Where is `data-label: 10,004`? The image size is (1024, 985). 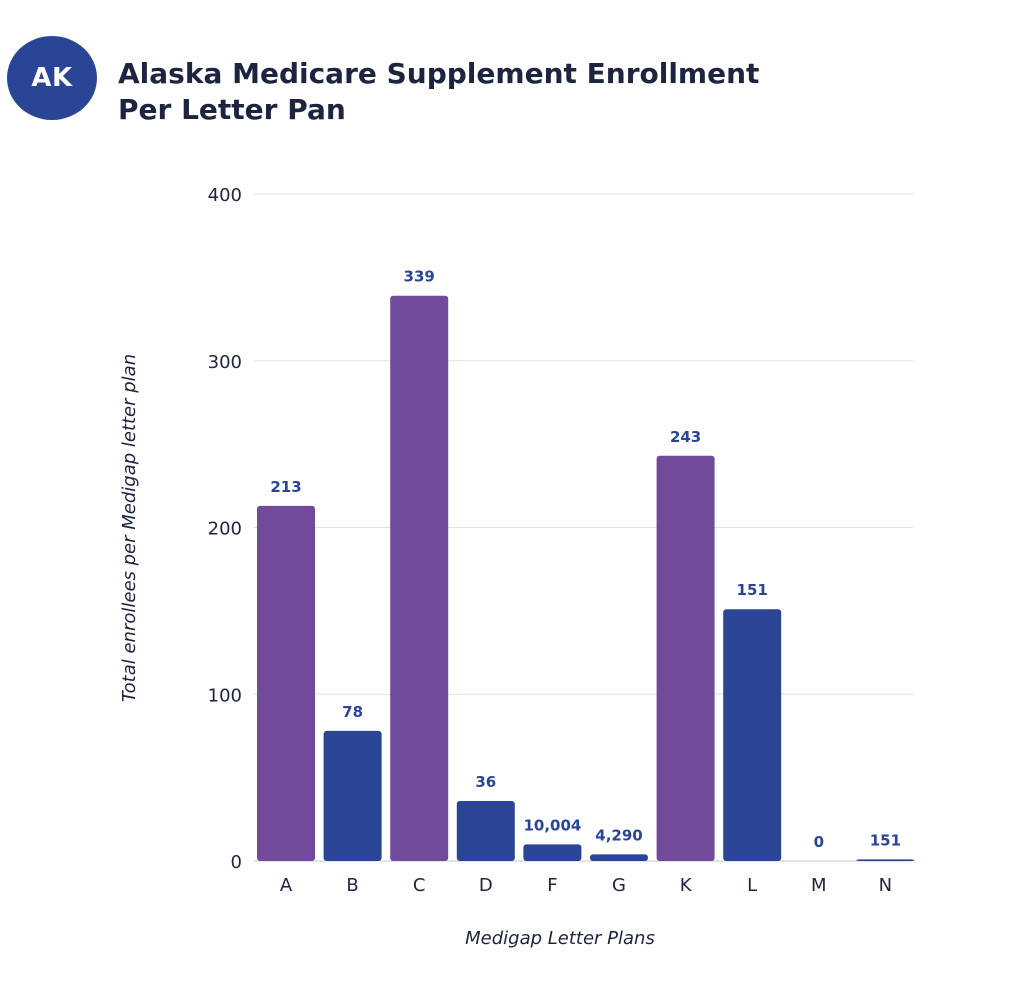
data-label: 10,004 is located at coordinates (552, 825).